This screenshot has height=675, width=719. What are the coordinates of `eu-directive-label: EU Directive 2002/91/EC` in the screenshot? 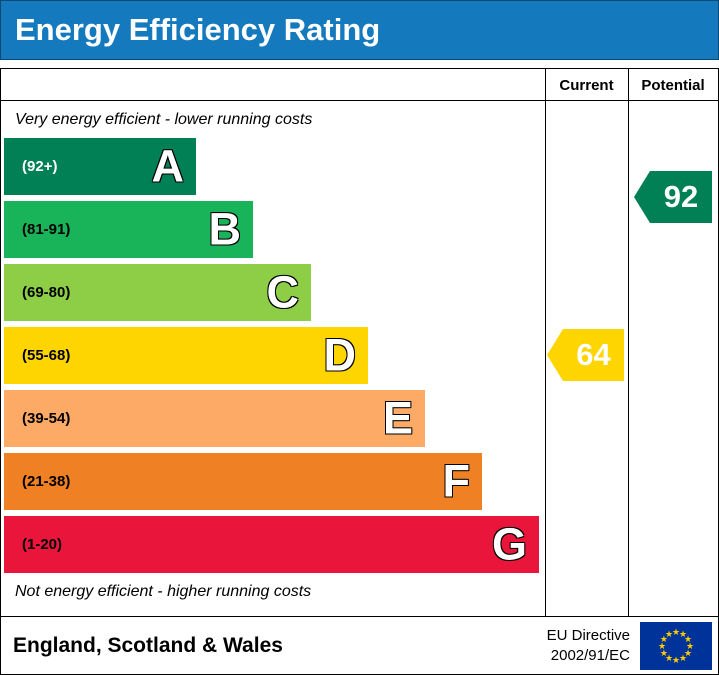 It's located at (588, 646).